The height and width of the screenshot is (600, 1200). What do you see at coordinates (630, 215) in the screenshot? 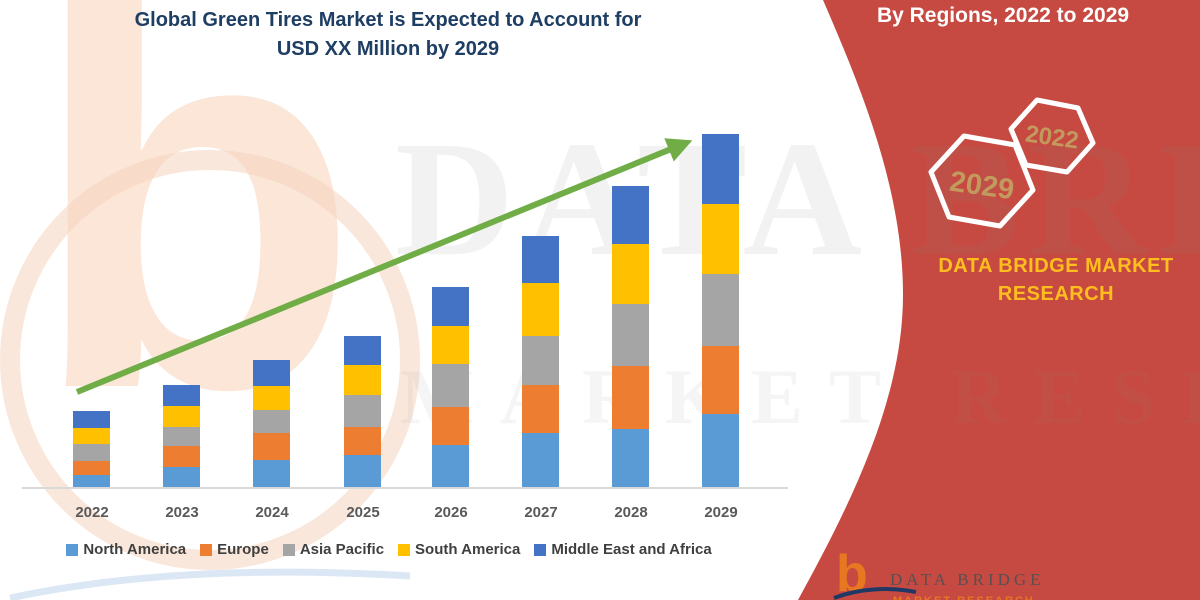
I see `bar-2028-segment-middle-east-and-africa` at bounding box center [630, 215].